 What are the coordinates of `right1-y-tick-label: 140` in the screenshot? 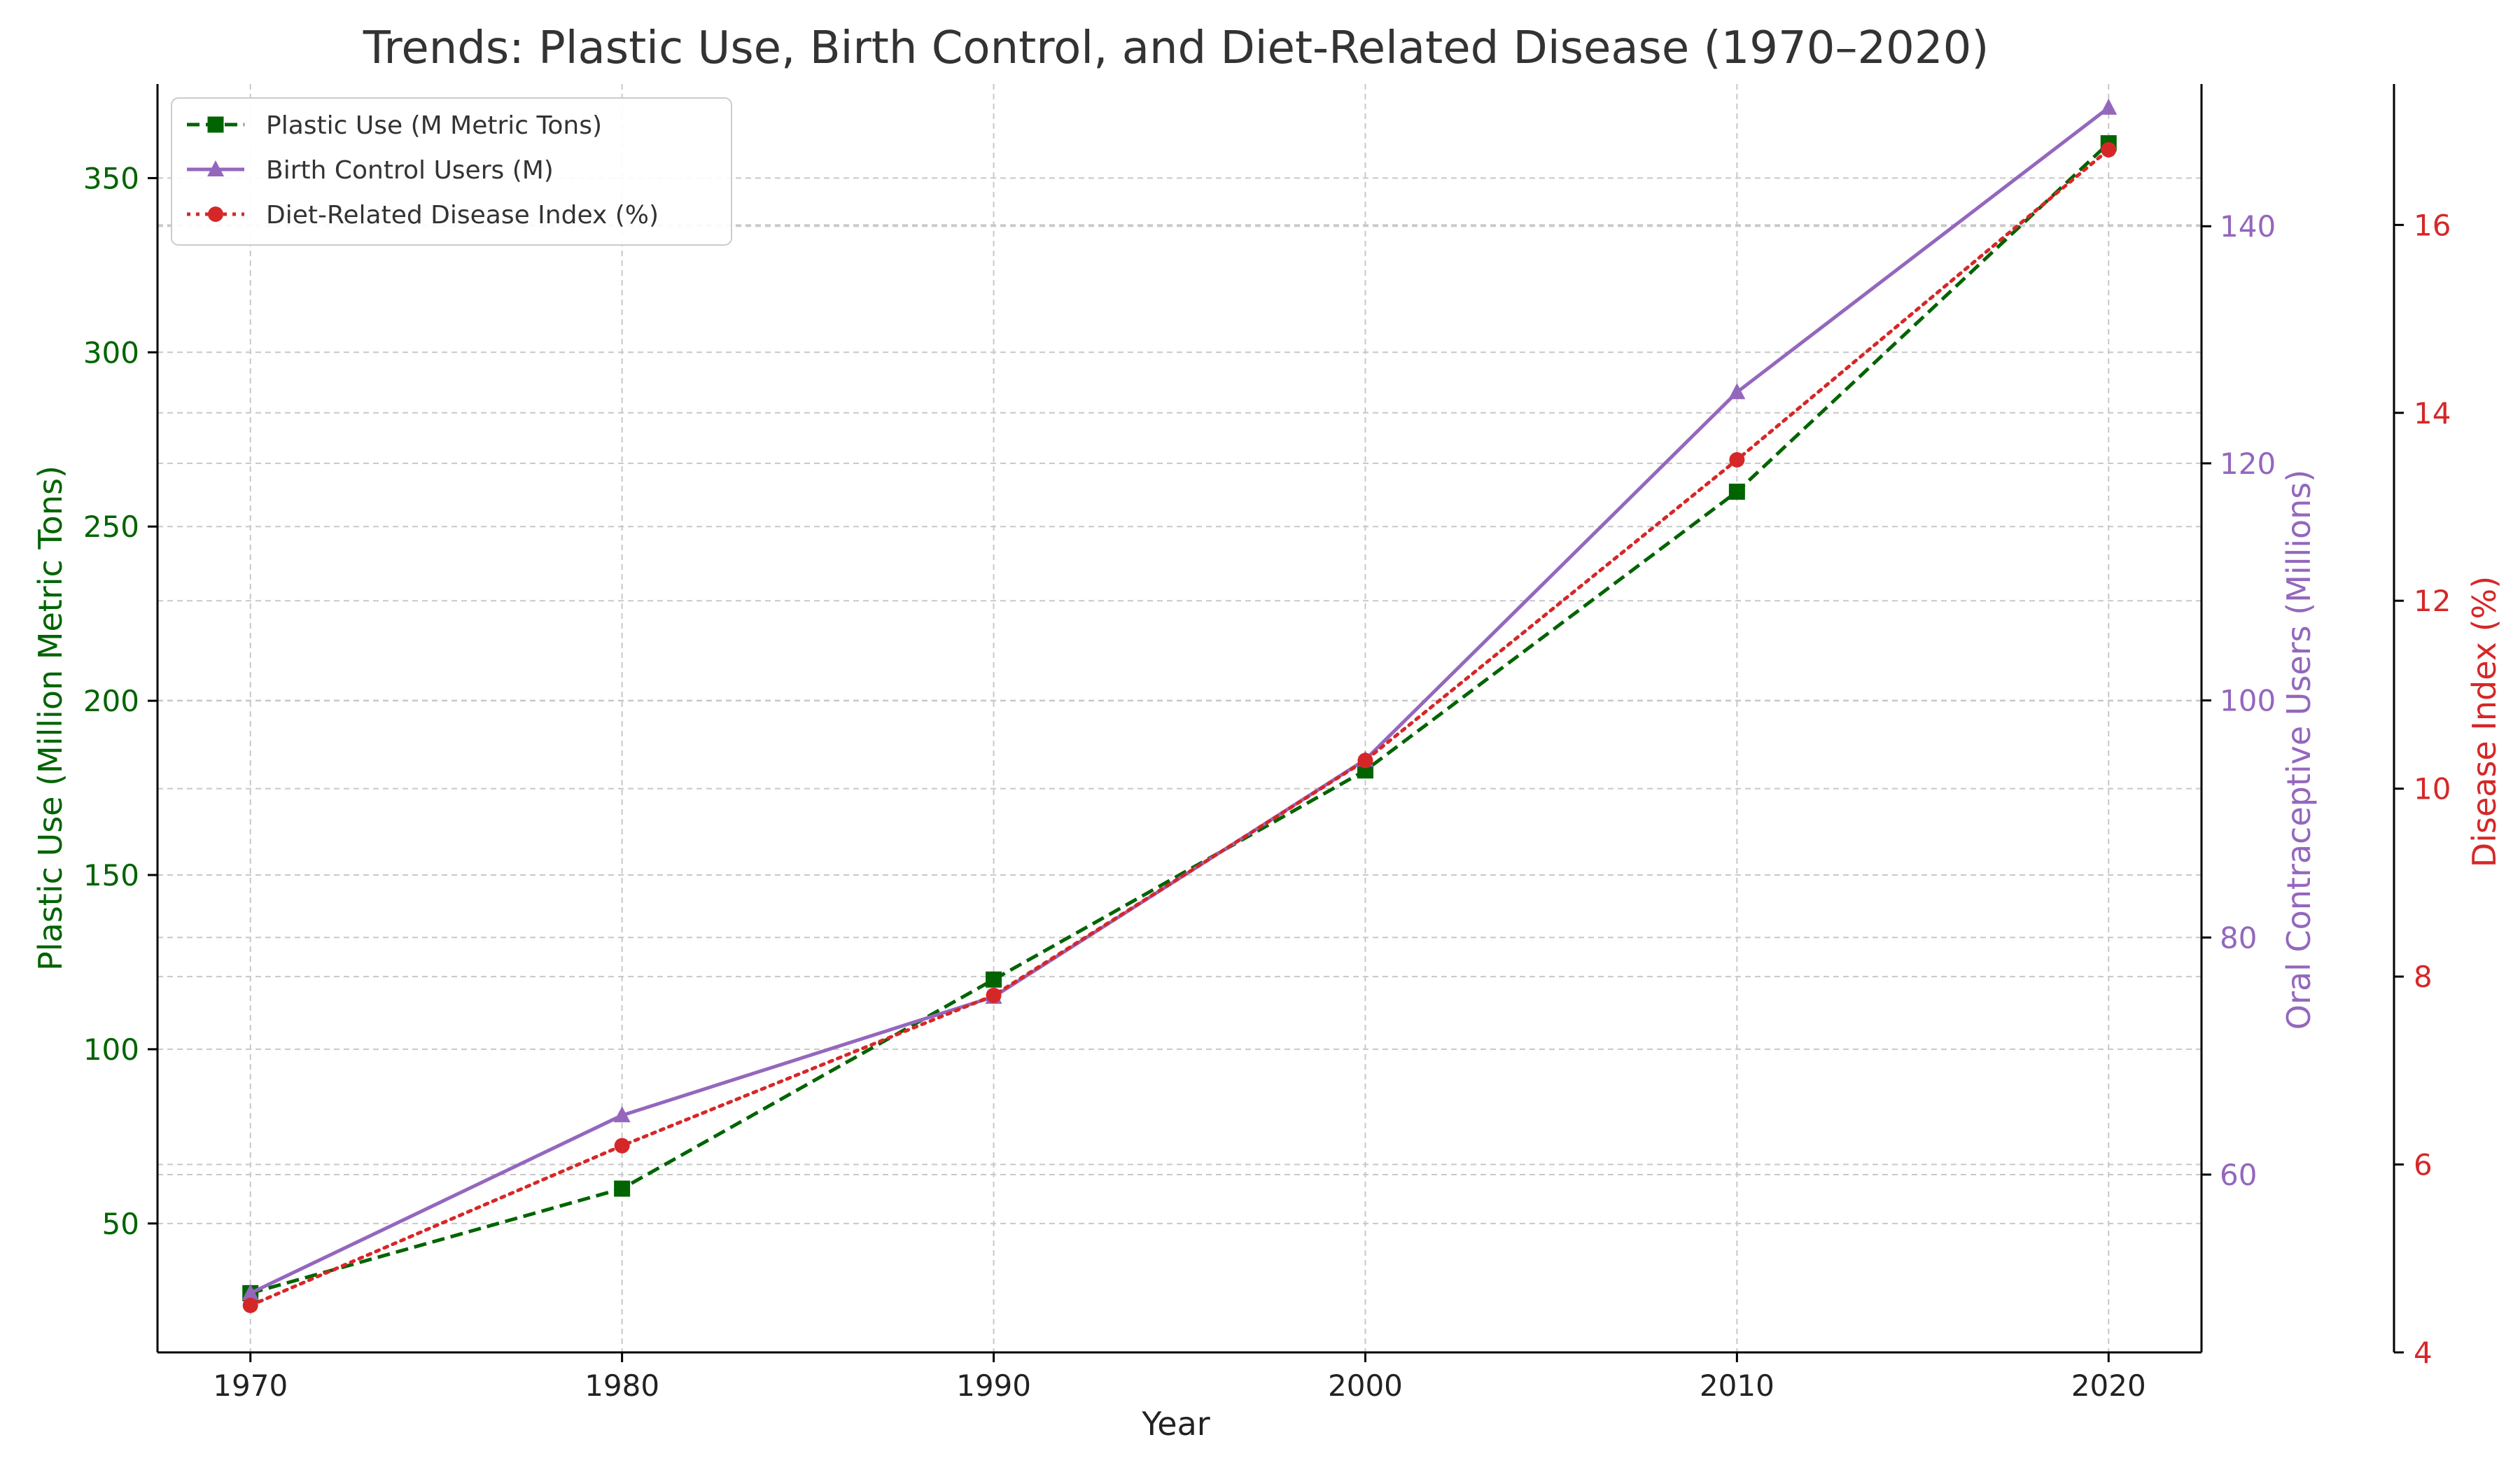 It's located at (2248, 226).